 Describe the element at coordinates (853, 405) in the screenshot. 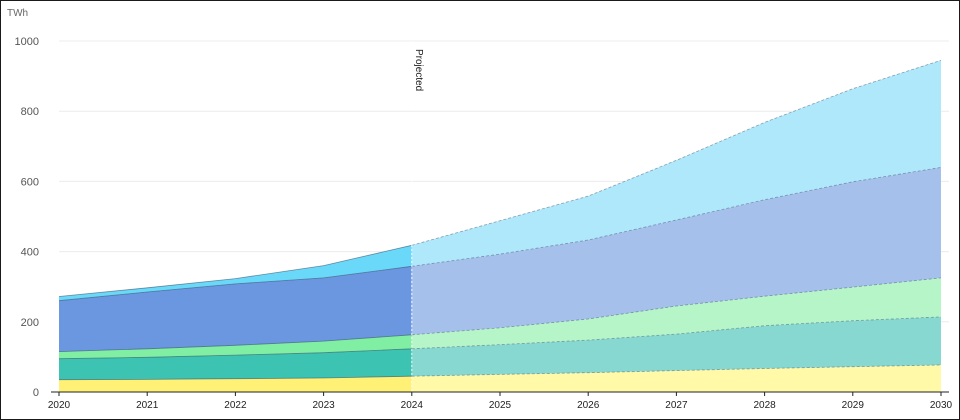

I see `x-tick-label: 2029` at that location.